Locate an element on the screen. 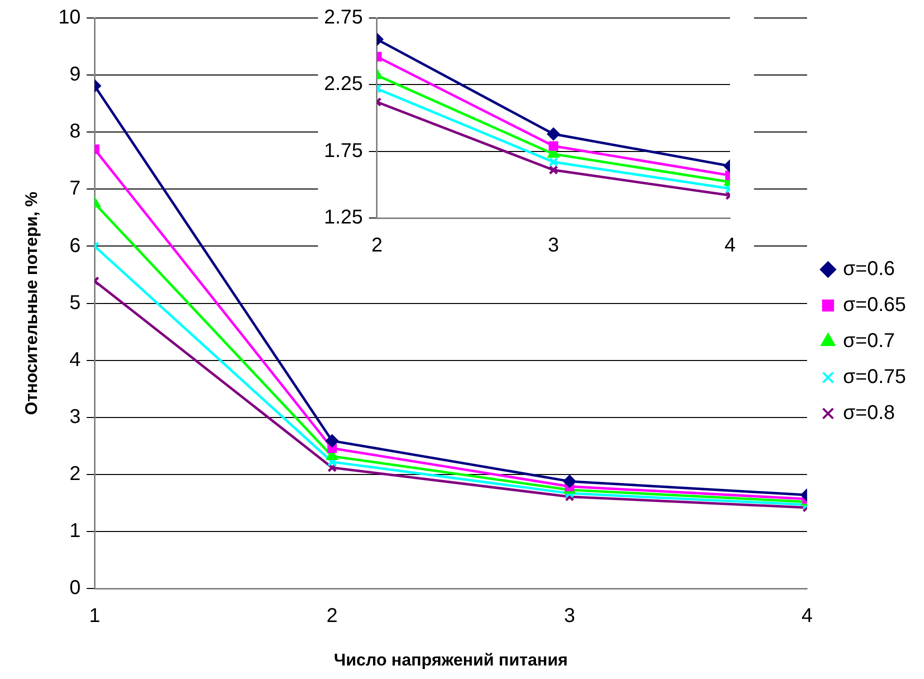  legend-label: σ=0.8 is located at coordinates (869, 413).